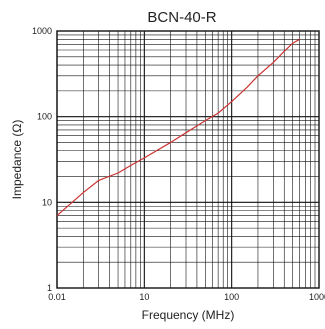 The image size is (325, 329). What do you see at coordinates (49, 288) in the screenshot?
I see `y-tick-label: 1` at bounding box center [49, 288].